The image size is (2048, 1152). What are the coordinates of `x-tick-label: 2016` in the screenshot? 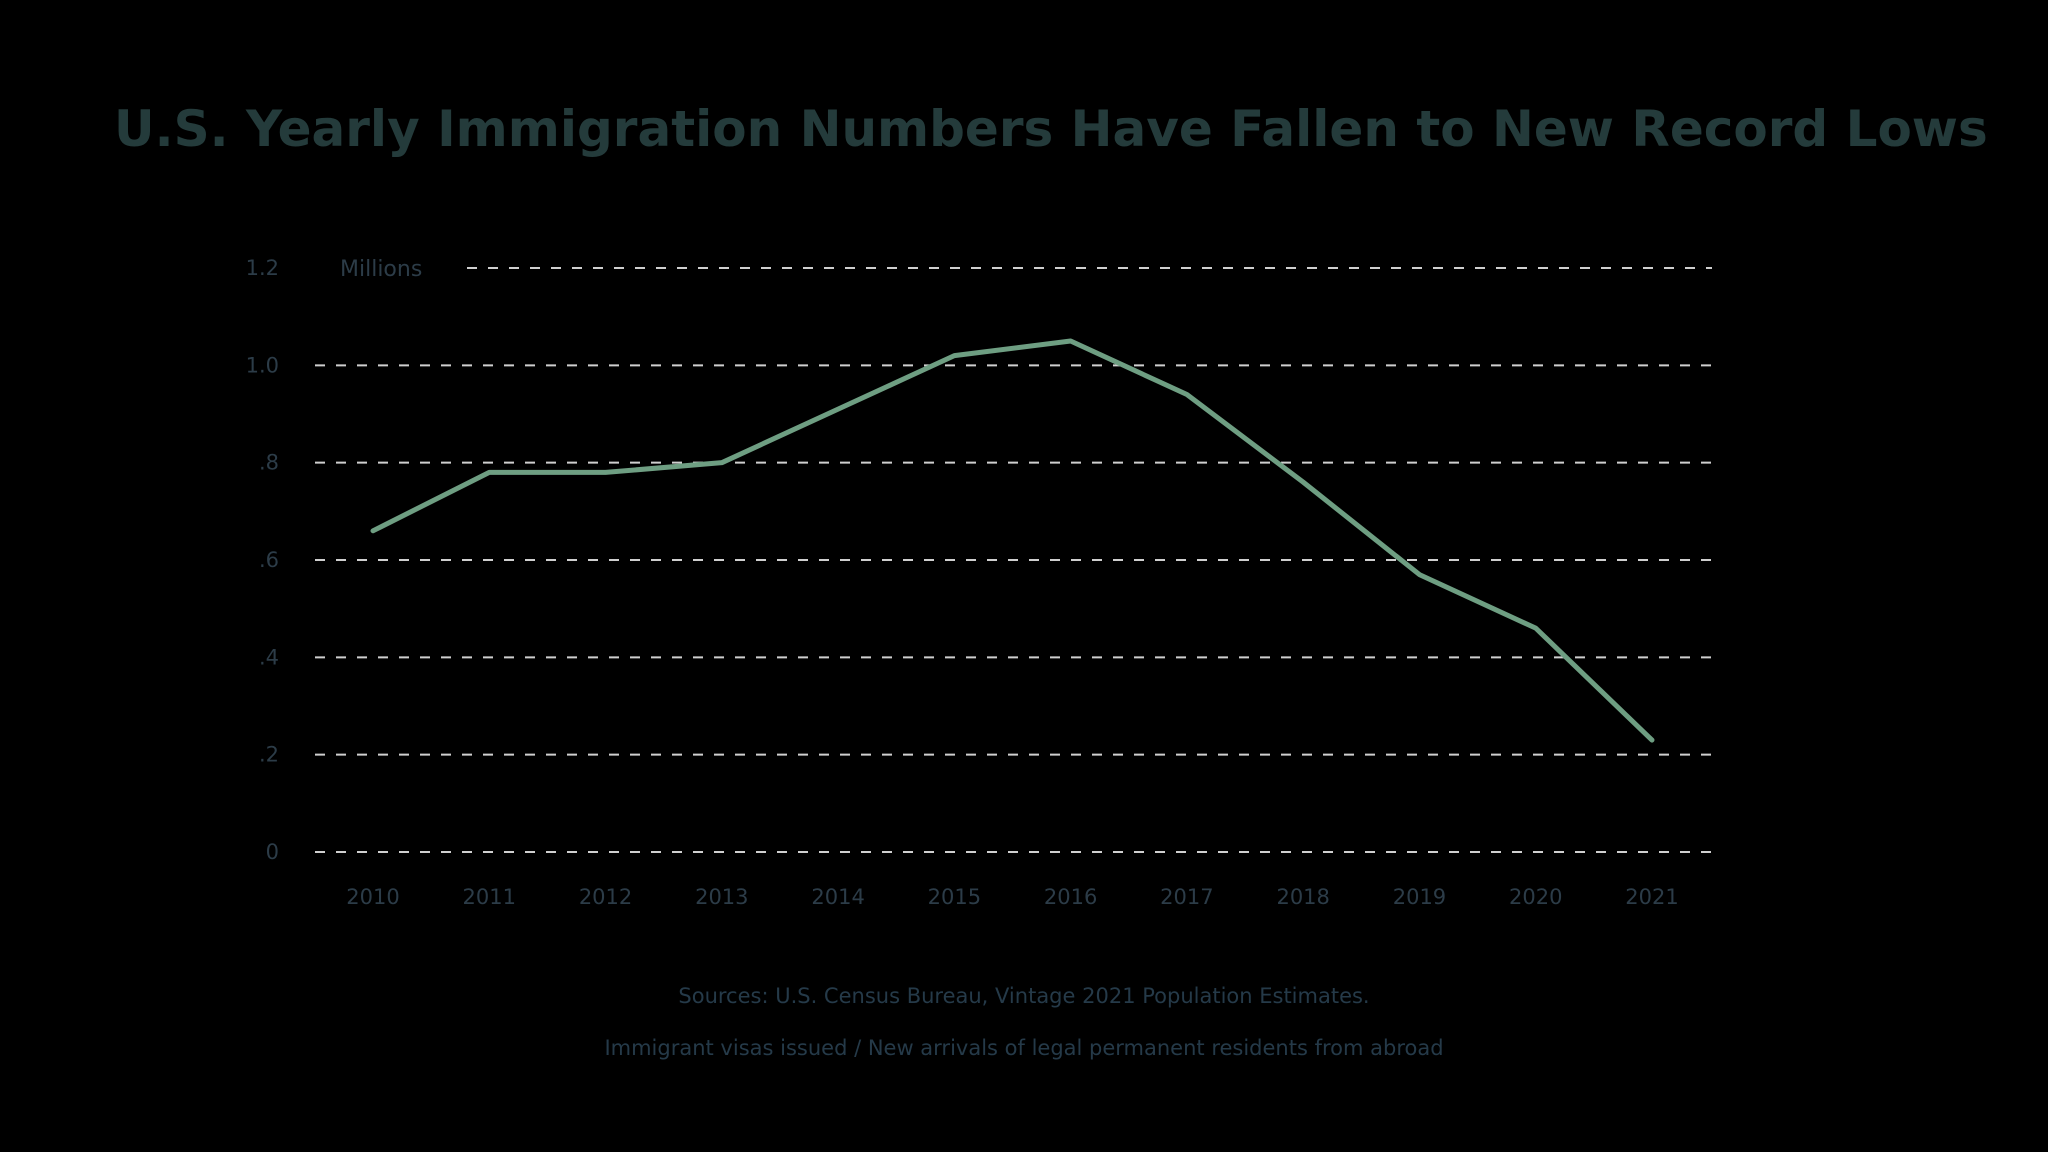 It's located at (1070, 897).